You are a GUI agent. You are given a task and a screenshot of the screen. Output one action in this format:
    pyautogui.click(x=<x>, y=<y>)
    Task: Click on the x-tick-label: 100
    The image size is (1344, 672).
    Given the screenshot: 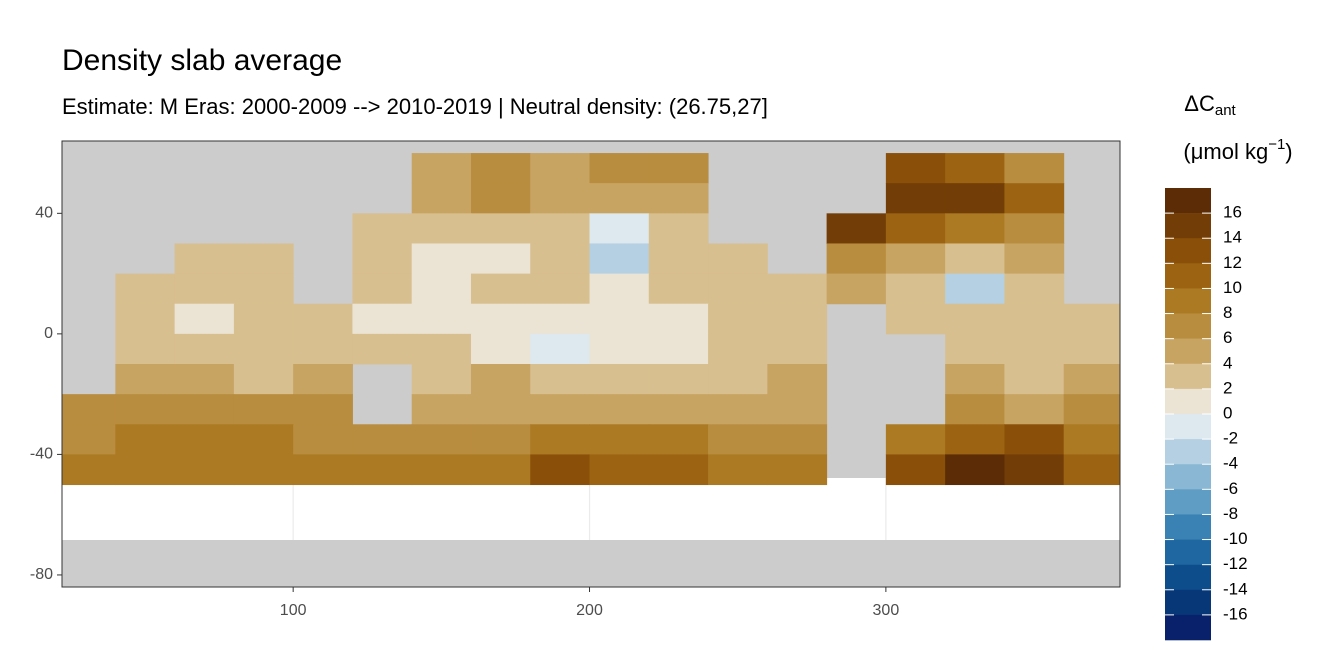 What is the action you would take?
    pyautogui.click(x=293, y=610)
    